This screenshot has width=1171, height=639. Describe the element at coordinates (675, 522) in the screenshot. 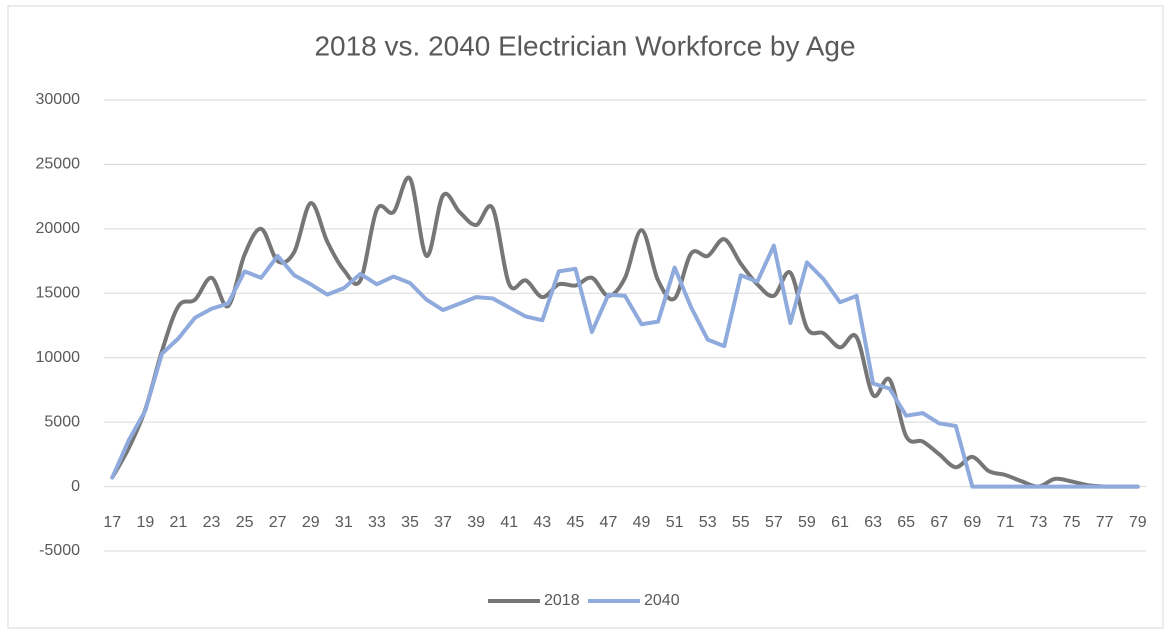

I see `x-tick-label: 51` at that location.